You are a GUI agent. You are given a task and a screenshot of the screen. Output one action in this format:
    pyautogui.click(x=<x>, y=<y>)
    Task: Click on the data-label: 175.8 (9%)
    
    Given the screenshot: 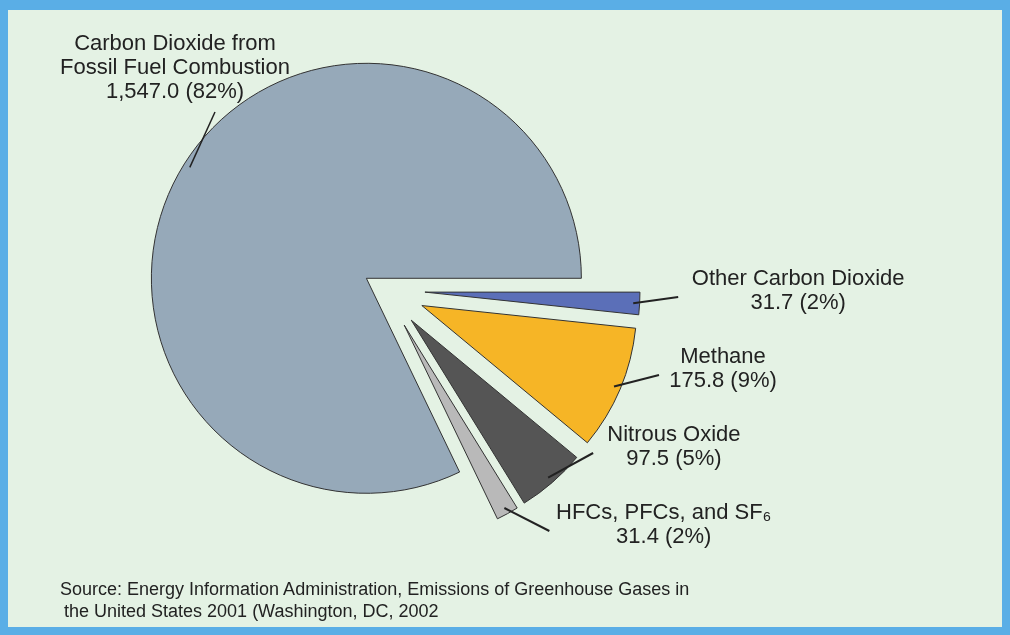 What is the action you would take?
    pyautogui.click(x=723, y=379)
    